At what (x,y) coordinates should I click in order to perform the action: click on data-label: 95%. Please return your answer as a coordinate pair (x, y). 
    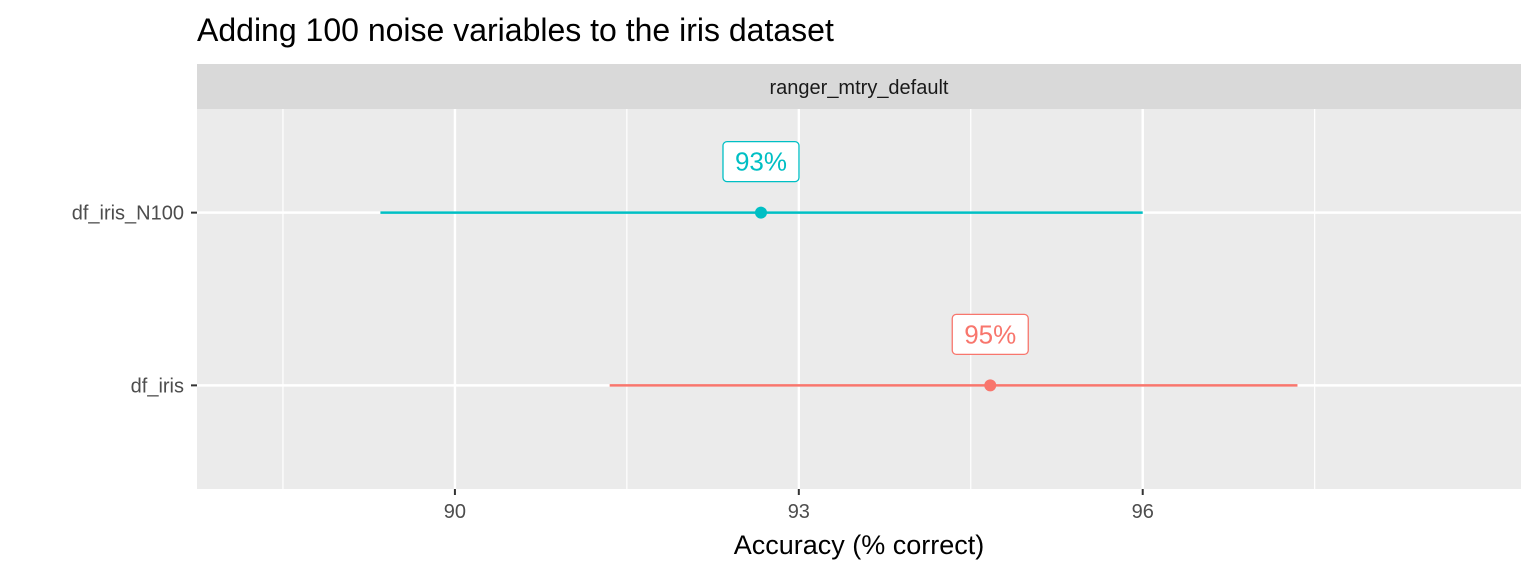
    Looking at the image, I should click on (990, 334).